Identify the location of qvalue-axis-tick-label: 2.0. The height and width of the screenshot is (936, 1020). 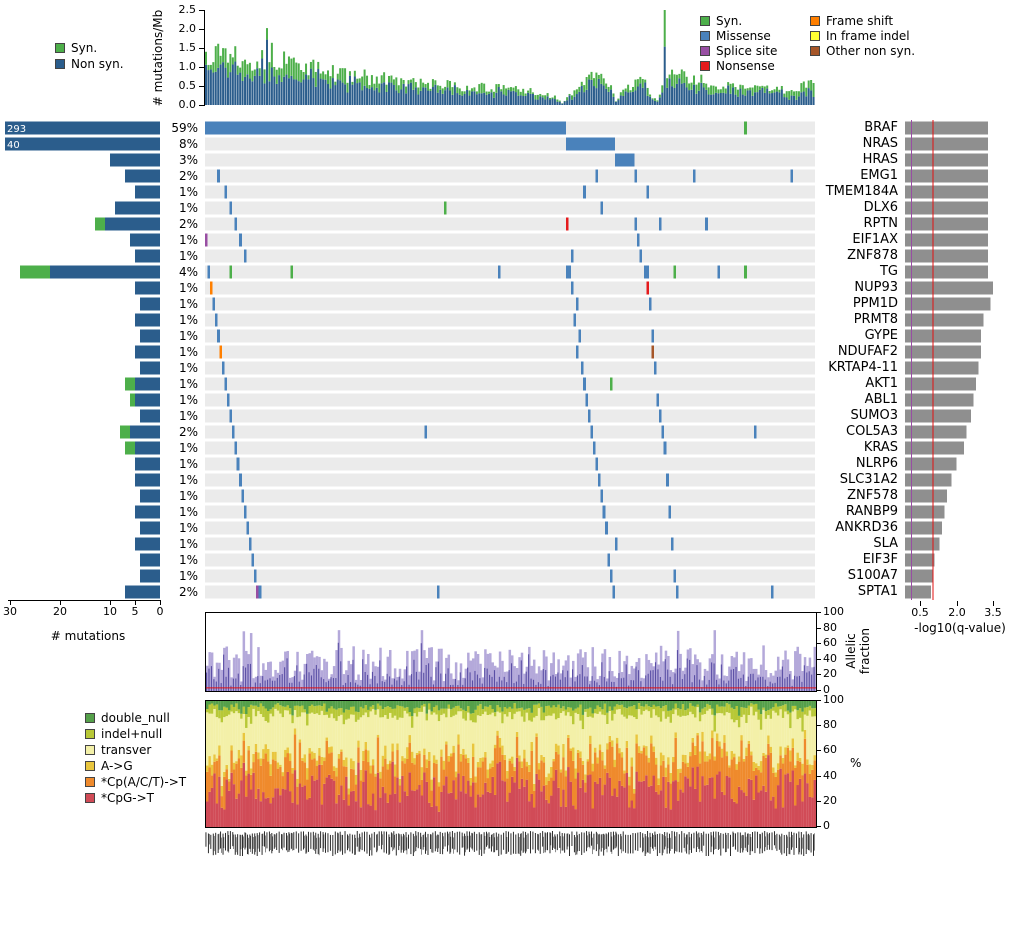
(957, 612).